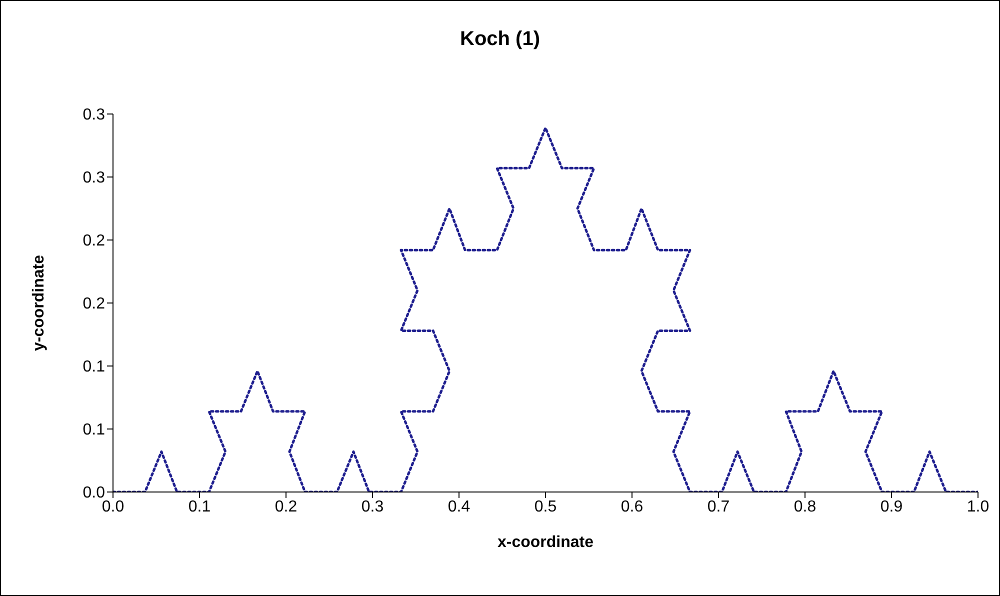 This screenshot has height=596, width=1000. Describe the element at coordinates (372, 507) in the screenshot. I see `x-tick-label: 0.3` at that location.